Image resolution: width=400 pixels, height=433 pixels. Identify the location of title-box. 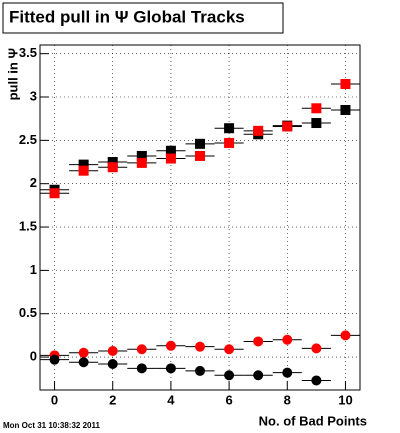
(143, 18).